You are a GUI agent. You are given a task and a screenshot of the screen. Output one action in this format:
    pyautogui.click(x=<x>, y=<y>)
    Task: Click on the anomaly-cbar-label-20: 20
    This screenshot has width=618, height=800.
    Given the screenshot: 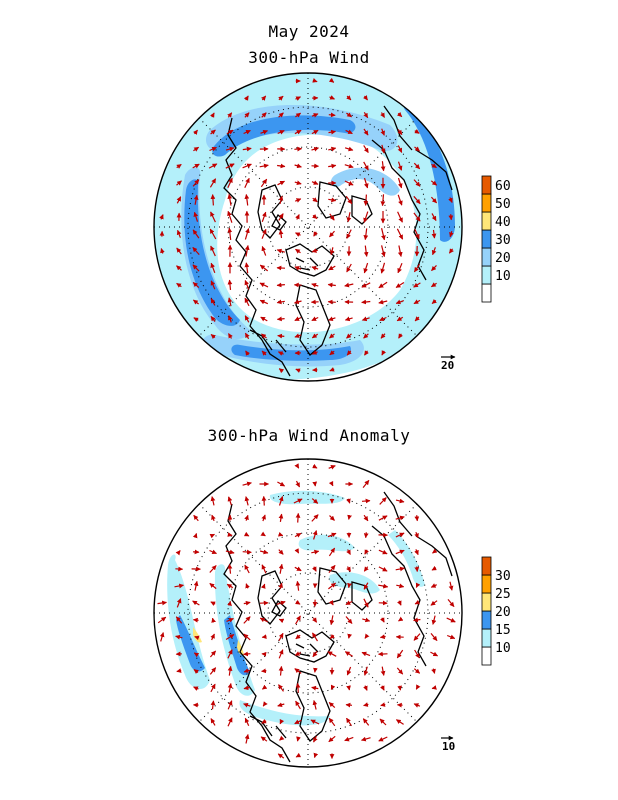 What is the action you would take?
    pyautogui.click(x=503, y=612)
    